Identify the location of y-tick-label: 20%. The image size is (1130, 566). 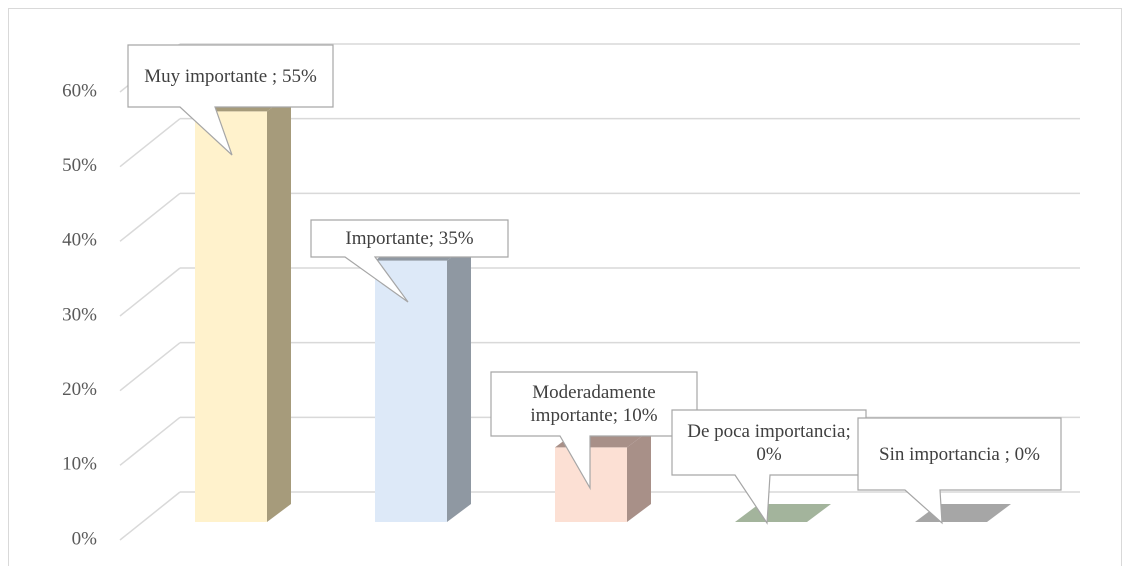
(79, 389).